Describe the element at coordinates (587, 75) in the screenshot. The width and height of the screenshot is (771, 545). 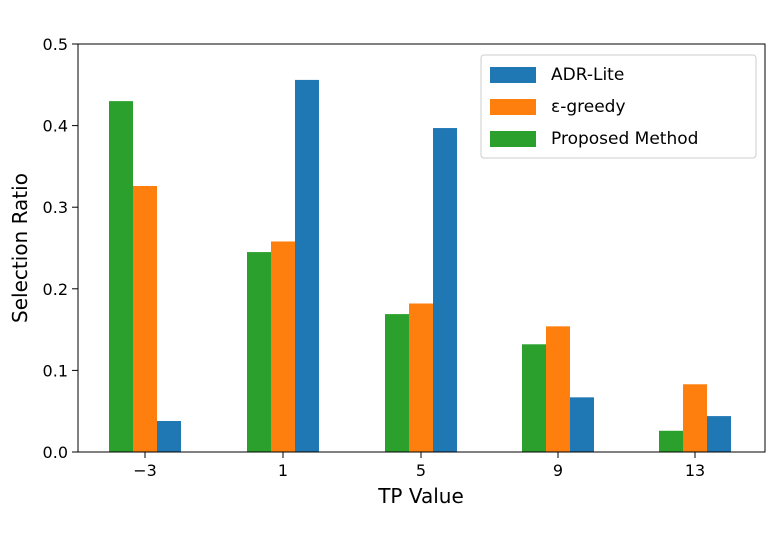
I see `legend-label: ADR-Lite` at that location.